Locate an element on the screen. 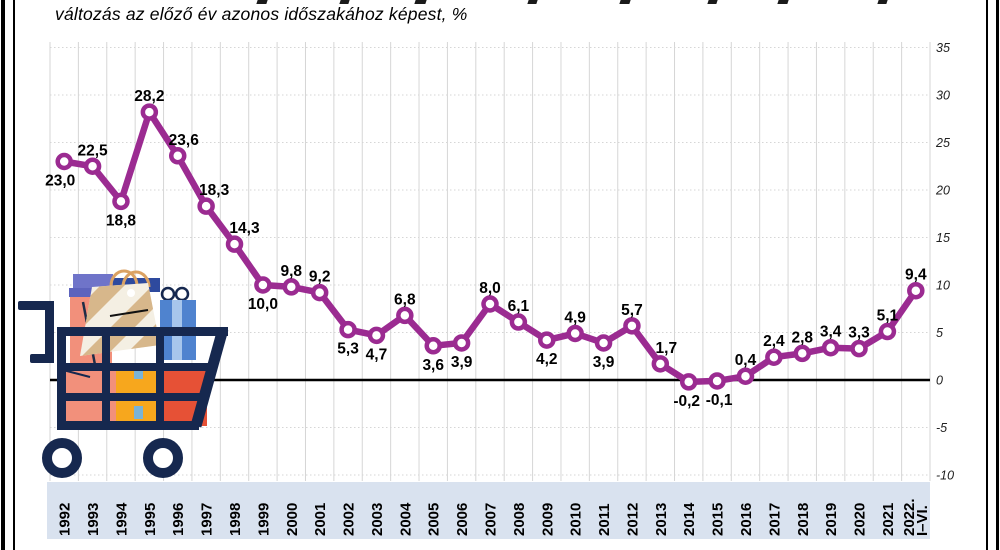 Image resolution: width=1000 pixels, height=550 pixels. data-label: 23,0 is located at coordinates (60, 181).